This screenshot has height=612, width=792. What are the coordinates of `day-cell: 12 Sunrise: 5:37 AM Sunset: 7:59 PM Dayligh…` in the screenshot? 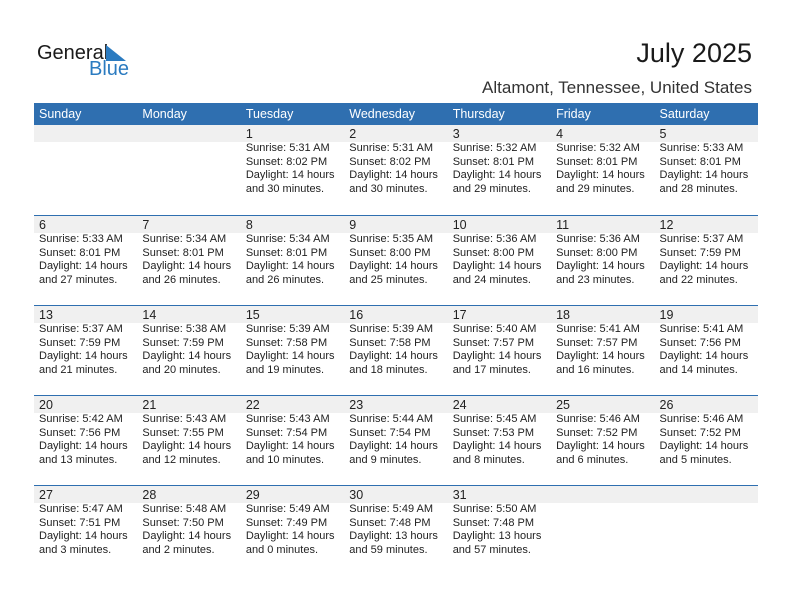 It's located at (706, 251).